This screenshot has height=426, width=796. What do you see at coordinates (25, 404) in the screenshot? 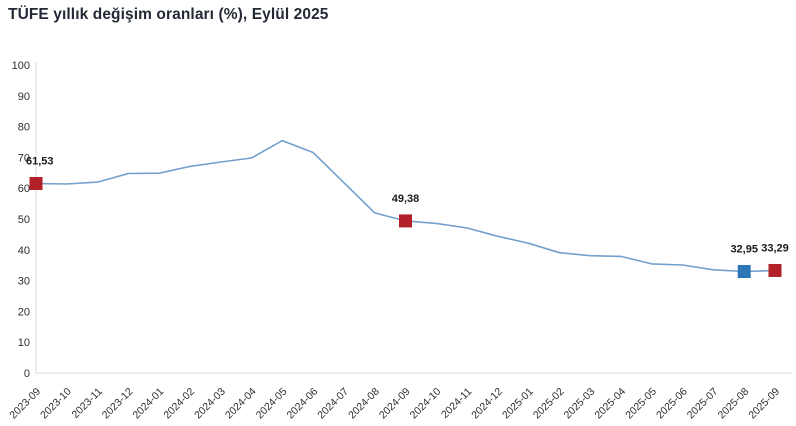
I see `x-axis-label: 2023-09` at bounding box center [25, 404].